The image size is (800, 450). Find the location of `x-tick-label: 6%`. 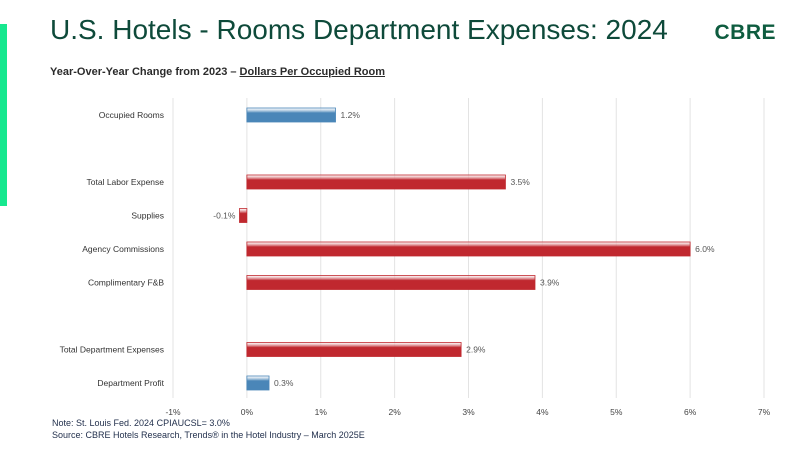

x-tick-label: 6% is located at coordinates (690, 412).